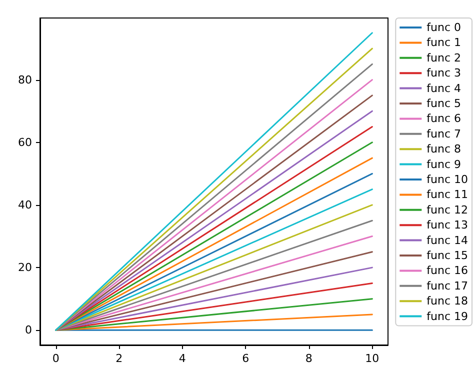  Describe the element at coordinates (25, 79) in the screenshot. I see `y-tick-label: 80` at that location.